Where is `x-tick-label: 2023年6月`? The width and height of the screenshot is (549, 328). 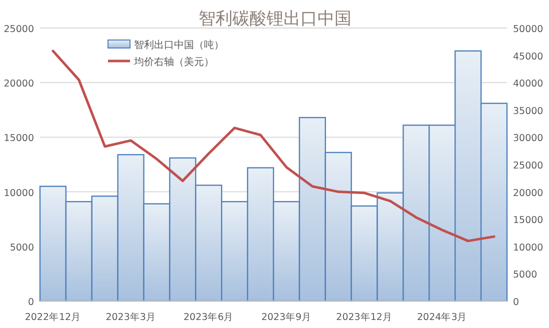
x-tick-label: 2023年6月 is located at coordinates (209, 317).